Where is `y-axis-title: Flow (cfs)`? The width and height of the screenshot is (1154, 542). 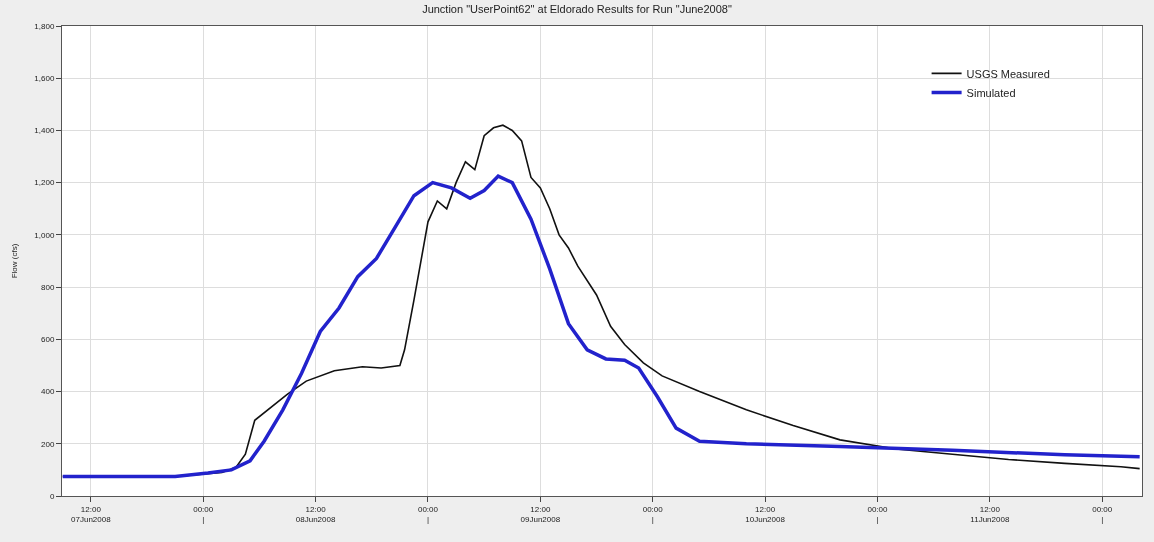
y-axis-title: Flow (cfs) is located at coordinates (15, 261).